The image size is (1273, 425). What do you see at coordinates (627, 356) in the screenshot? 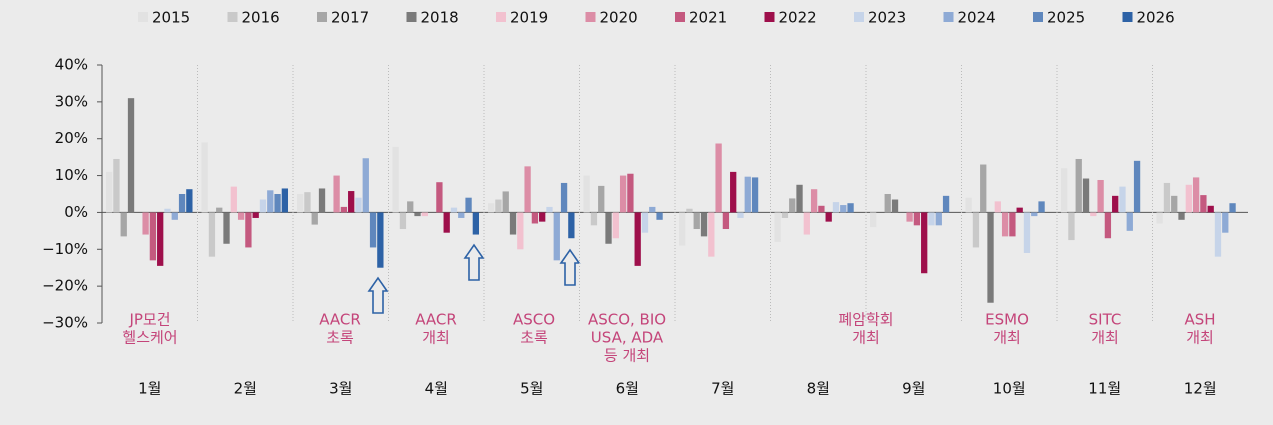
I see `annotation: 등 개최` at bounding box center [627, 356].